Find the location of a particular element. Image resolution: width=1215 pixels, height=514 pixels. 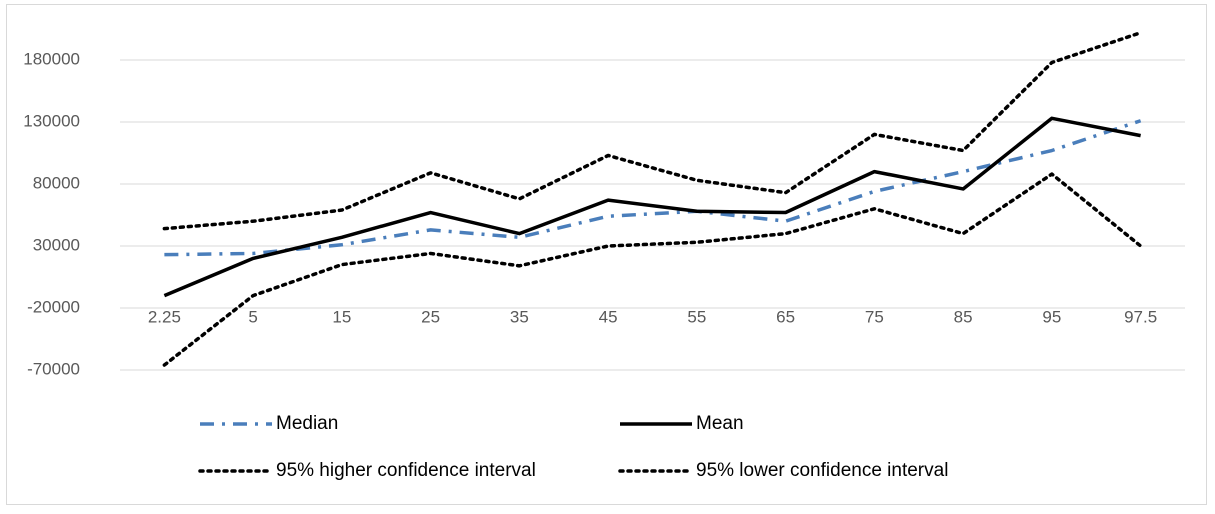

legend-label: Mean is located at coordinates (720, 423).